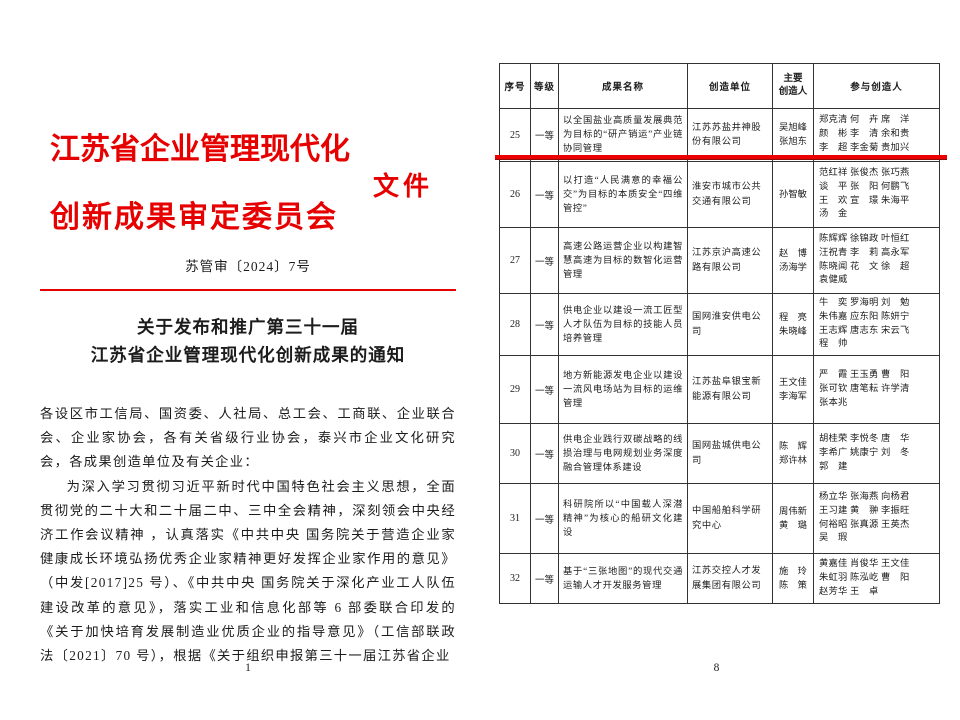  I want to click on col-header-grade: 等级, so click(544, 86).